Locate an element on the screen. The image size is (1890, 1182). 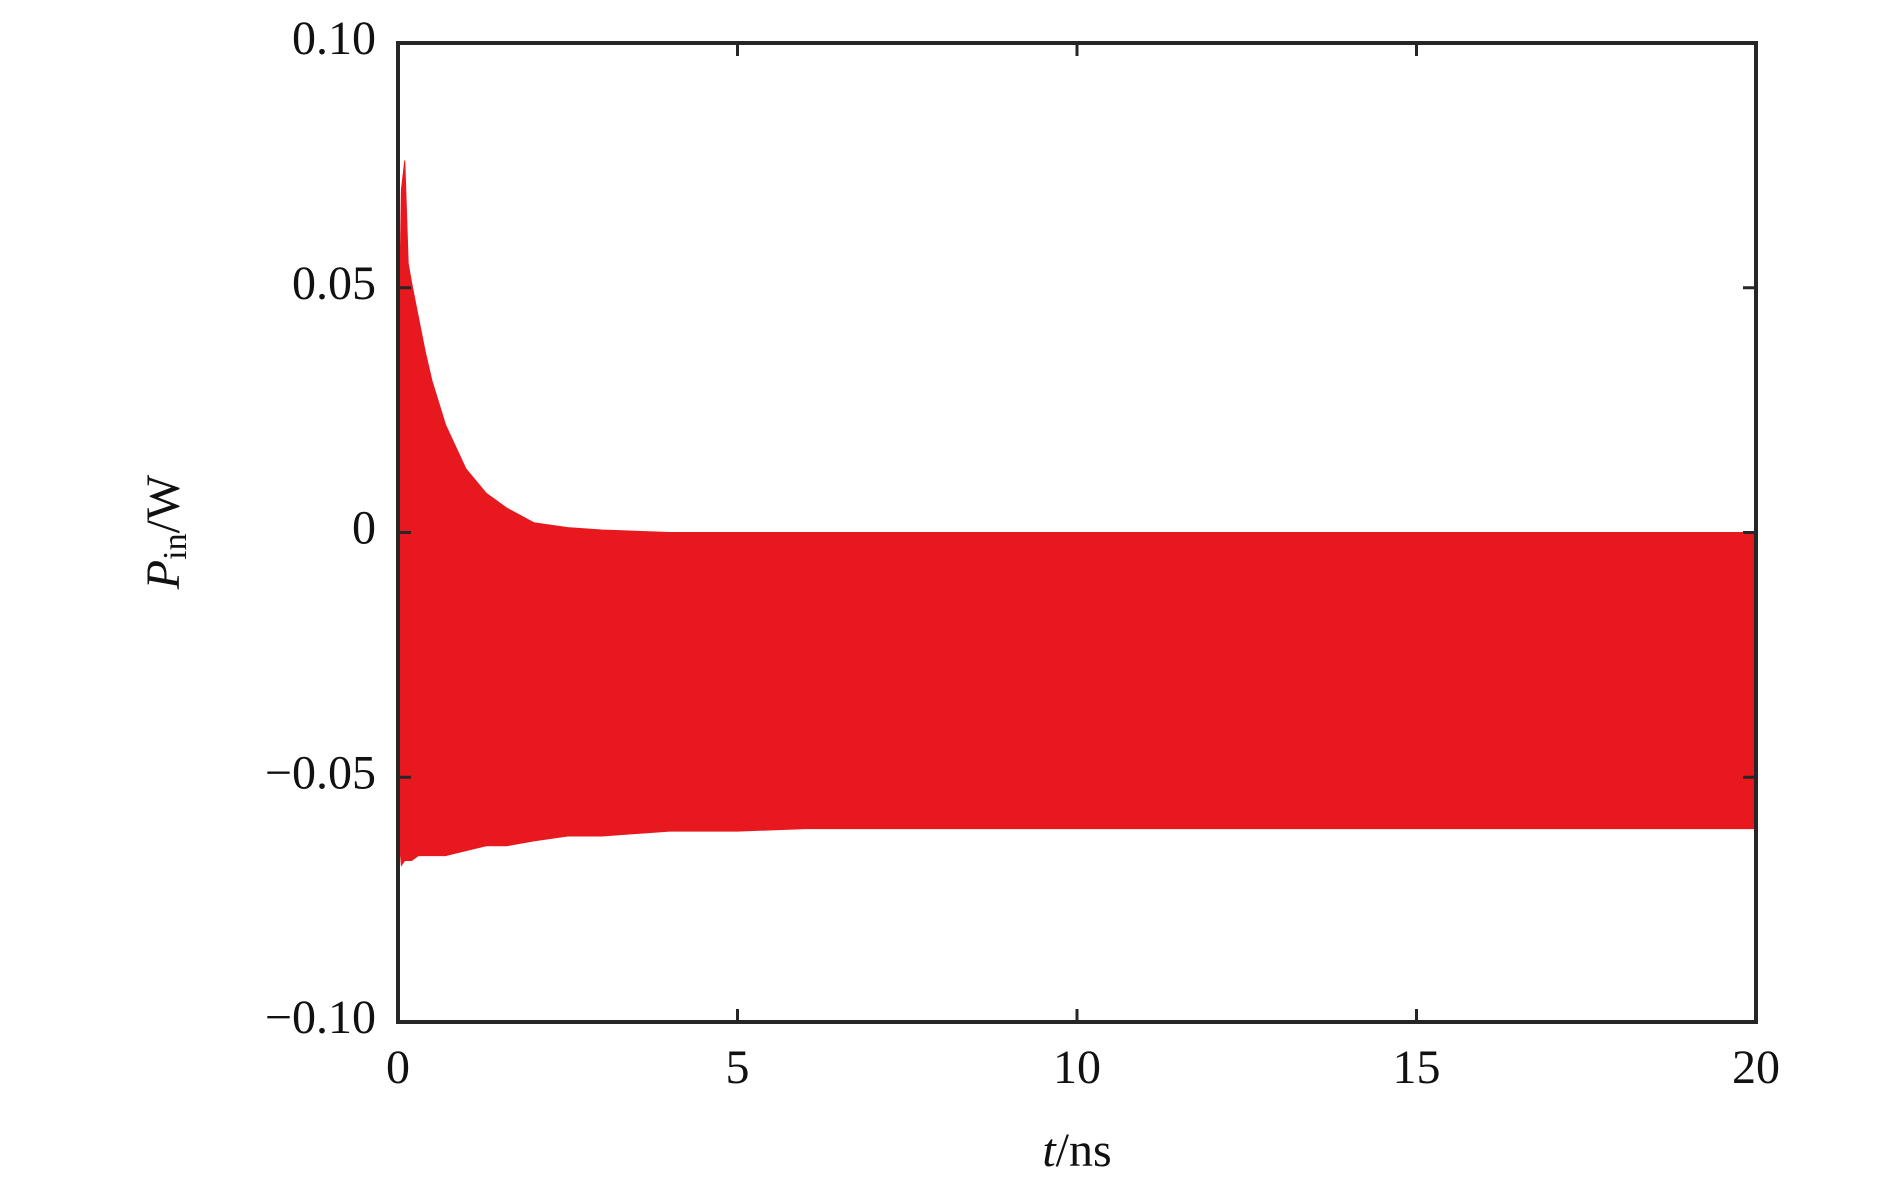
x-axis-label: t/ns is located at coordinates (1076, 1150).